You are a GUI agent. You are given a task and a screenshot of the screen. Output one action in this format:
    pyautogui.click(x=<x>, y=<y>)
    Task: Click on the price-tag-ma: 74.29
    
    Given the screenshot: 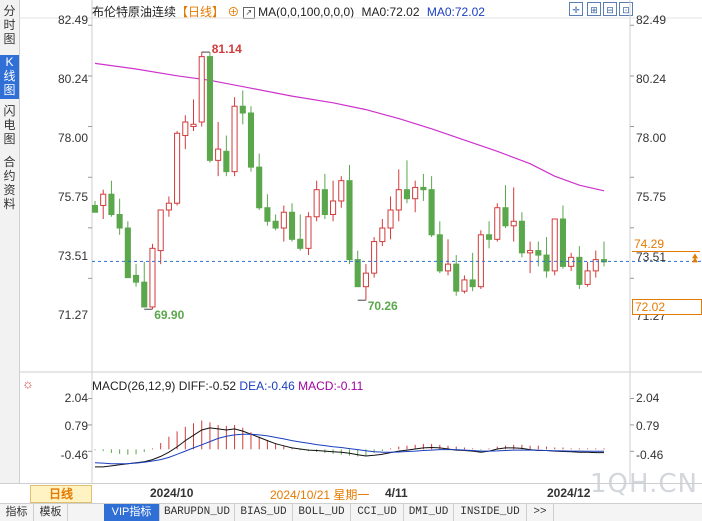 What is the action you would take?
    pyautogui.click(x=666, y=244)
    